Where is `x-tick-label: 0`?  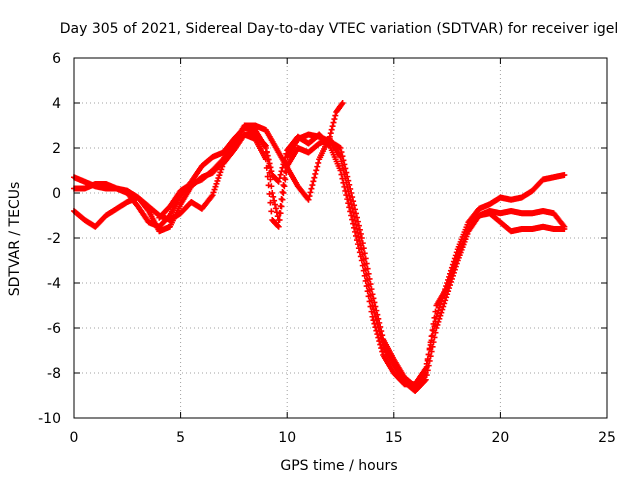 x-tick-label: 0 is located at coordinates (74, 438).